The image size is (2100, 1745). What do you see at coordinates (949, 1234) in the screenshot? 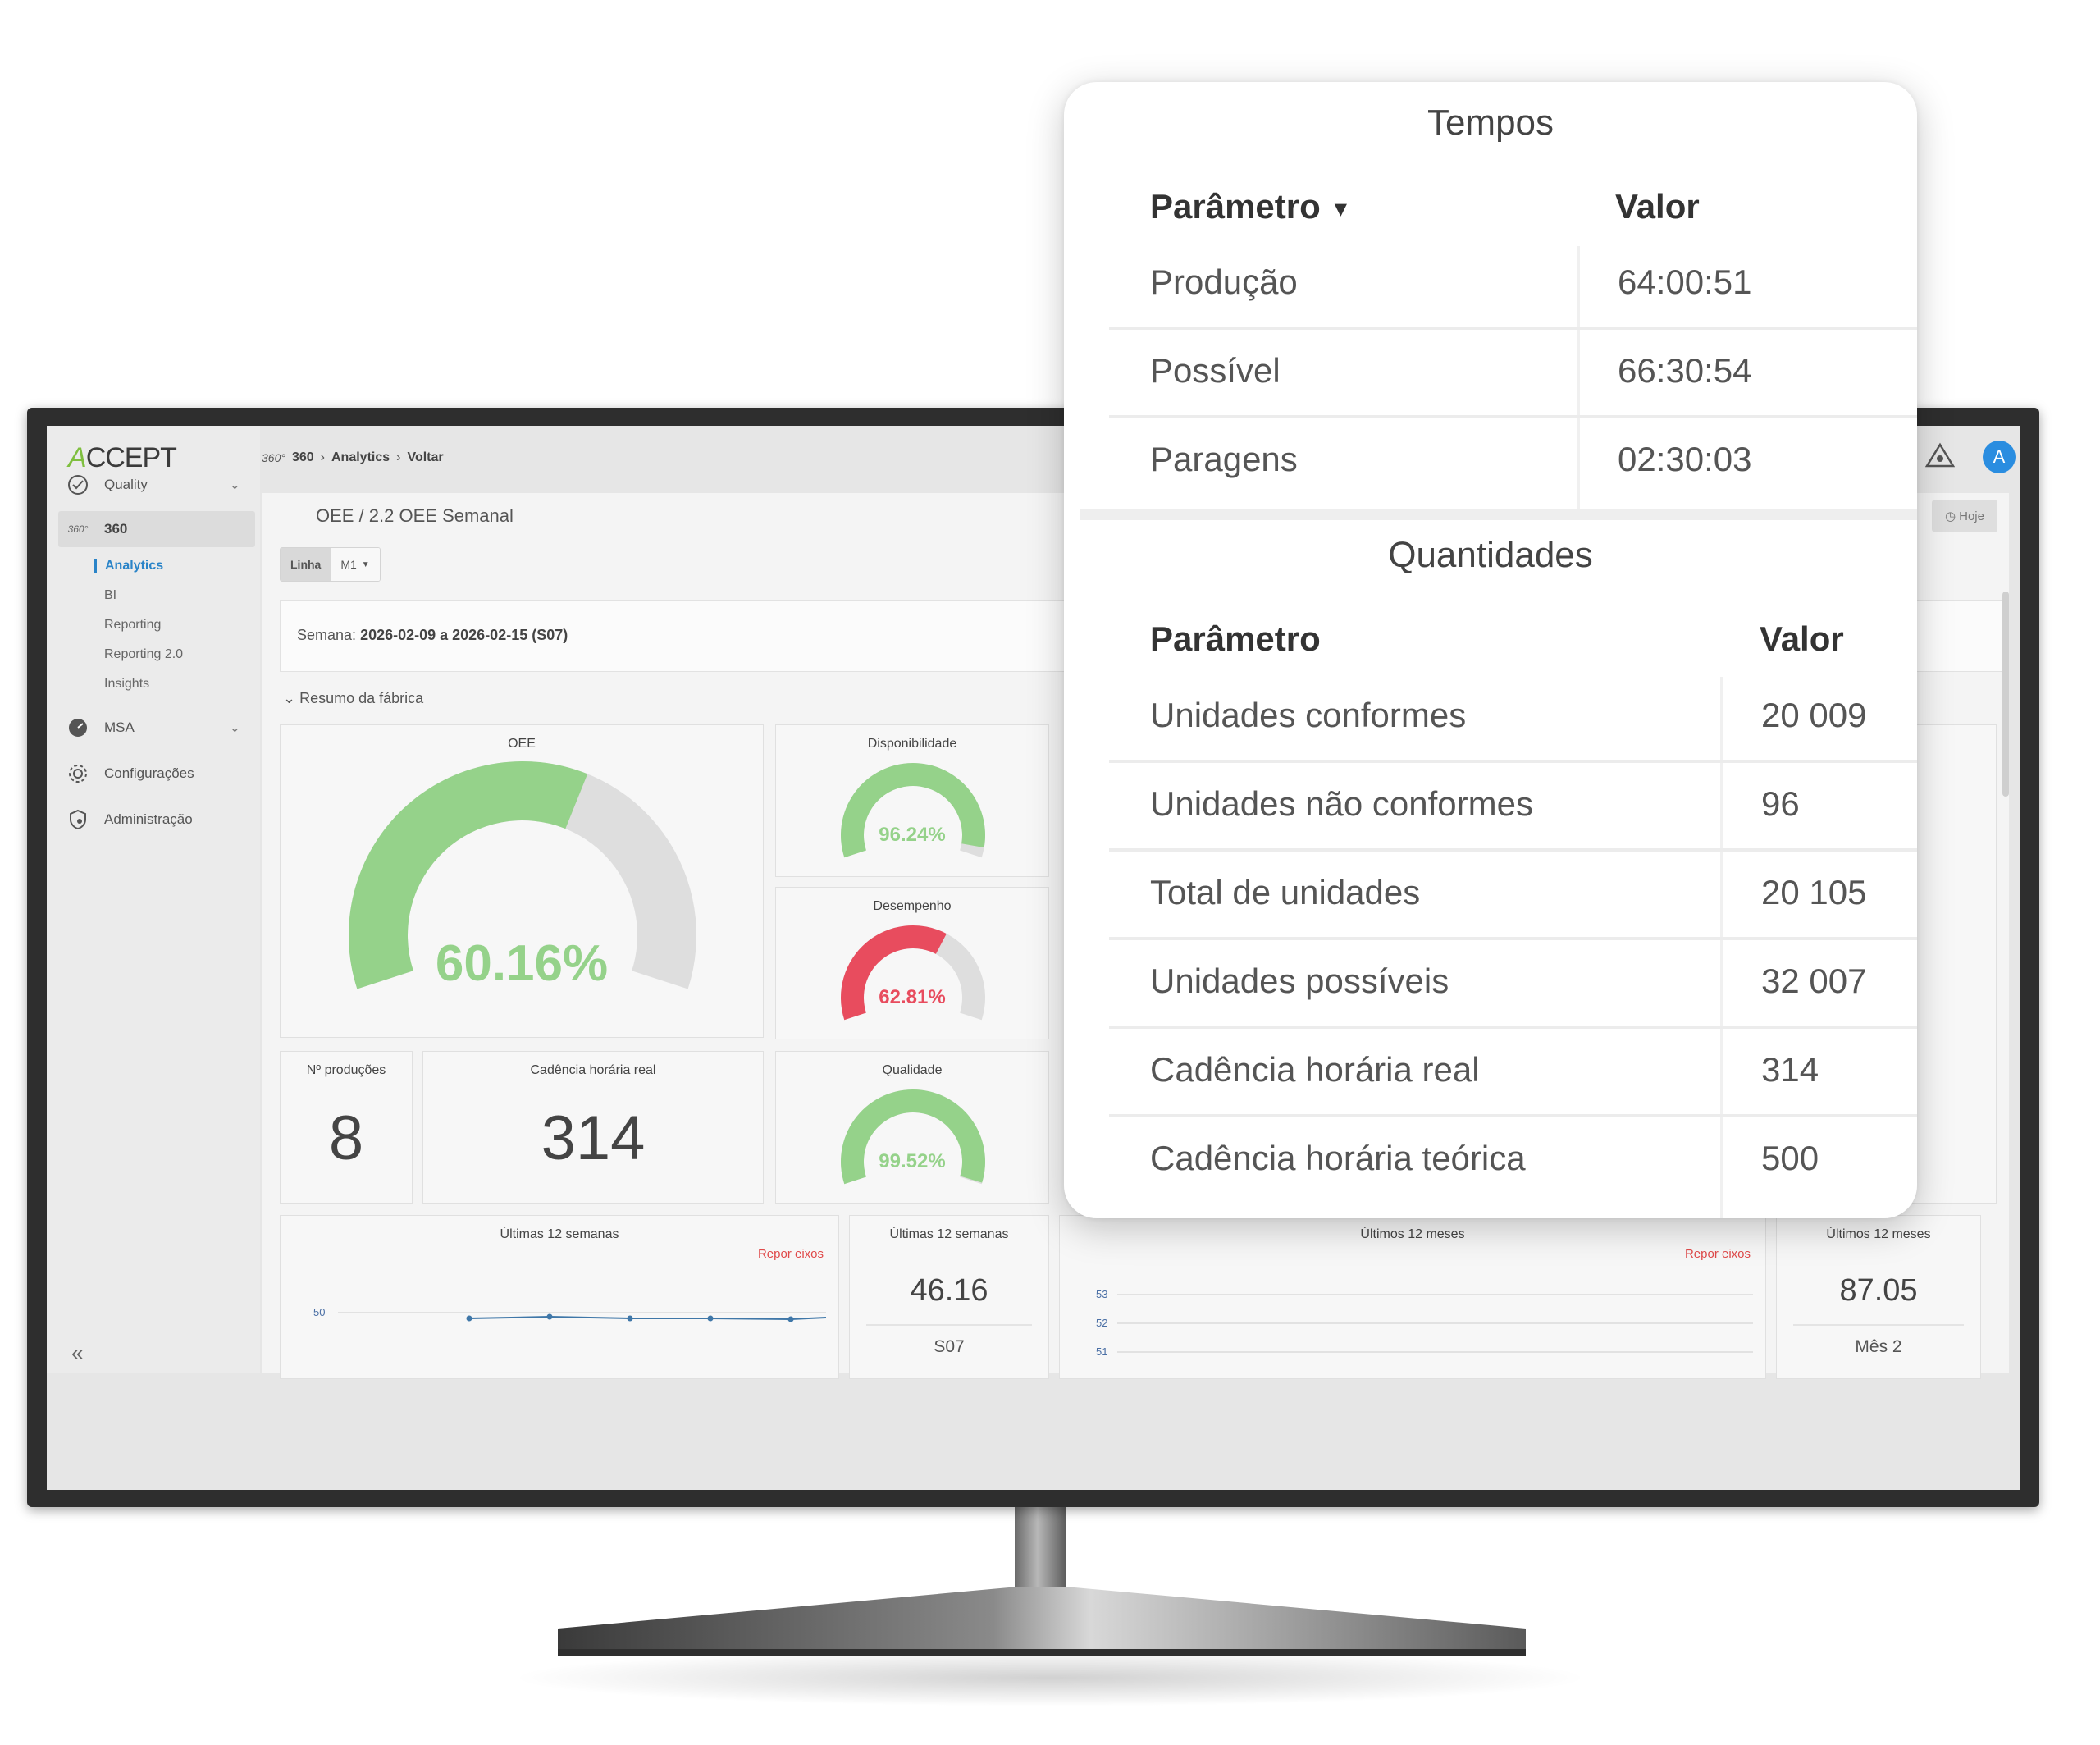
I see `weeks-value-title: Últimas 12 semanas` at bounding box center [949, 1234].